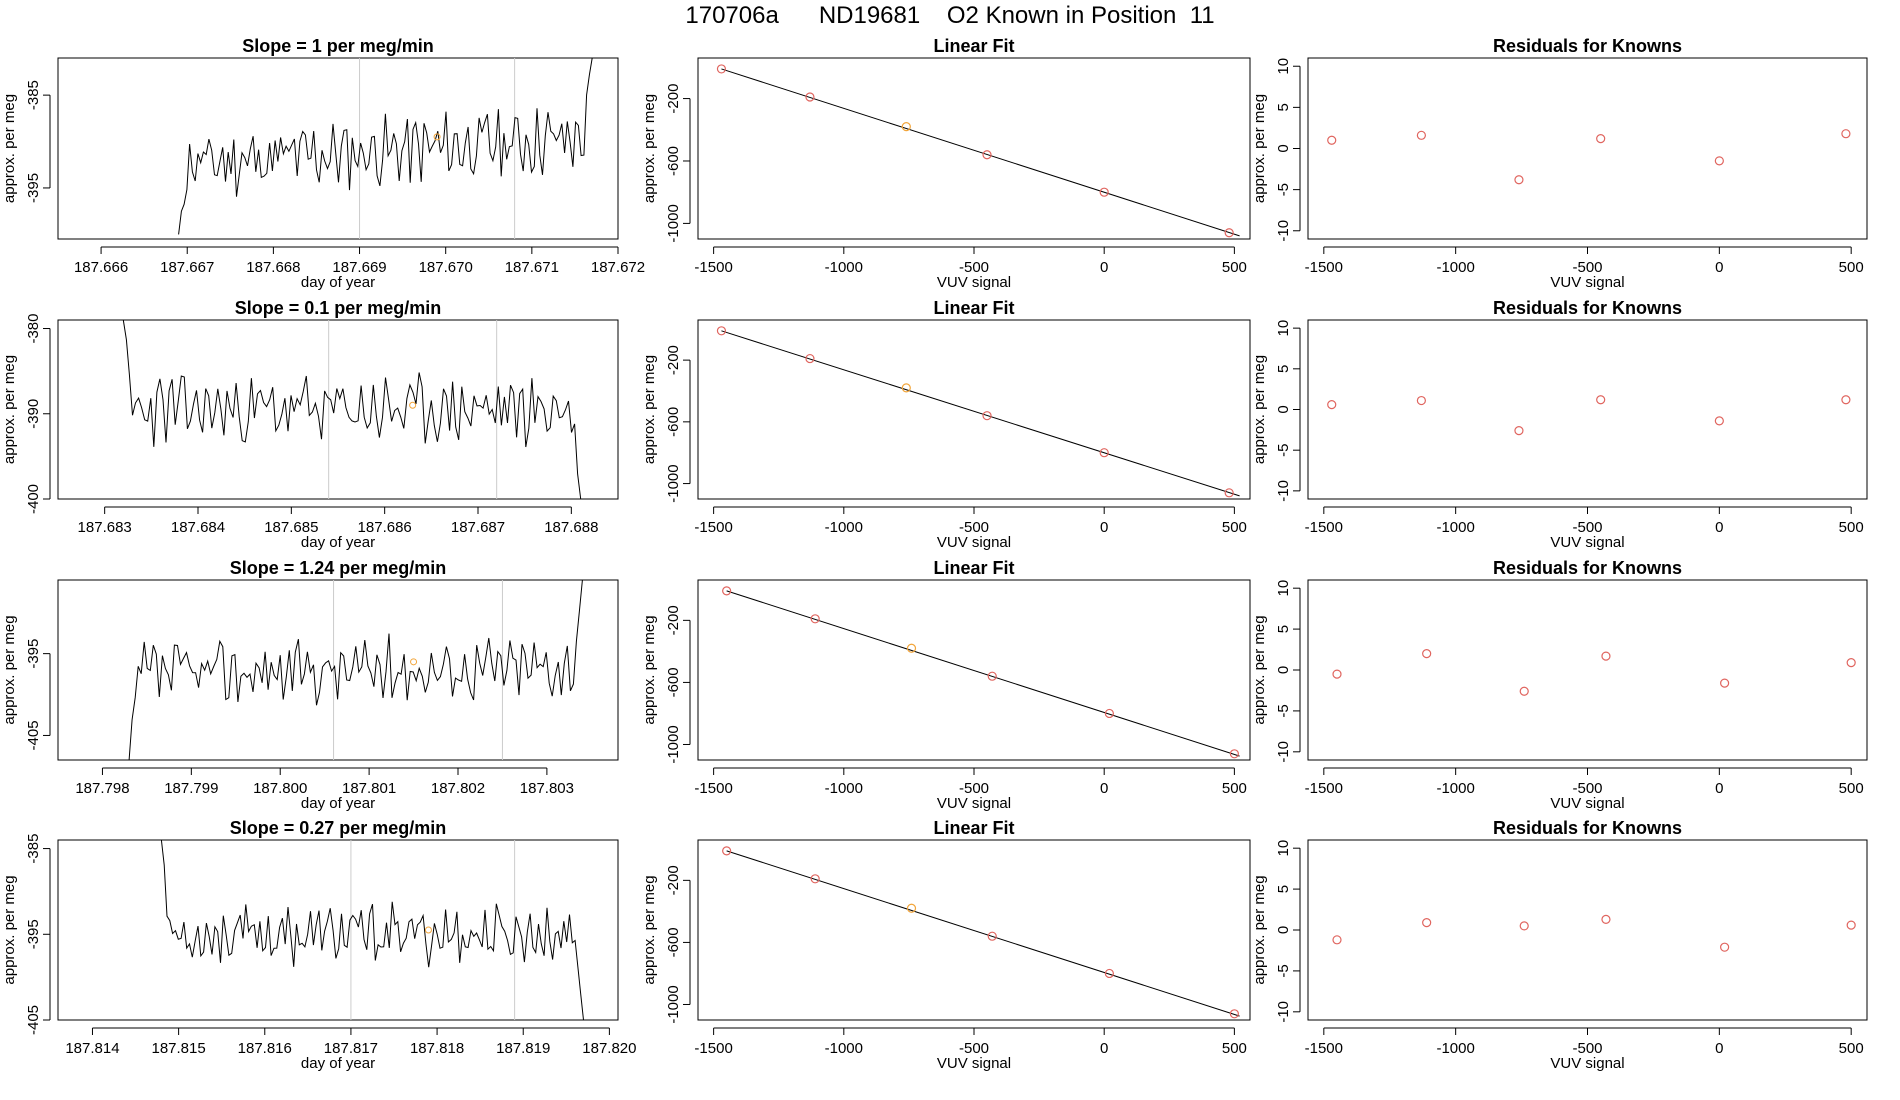 Image resolution: width=1900 pixels, height=1100 pixels. Describe the element at coordinates (437, 1048) in the screenshot. I see `x-tick-label: 187.818` at that location.